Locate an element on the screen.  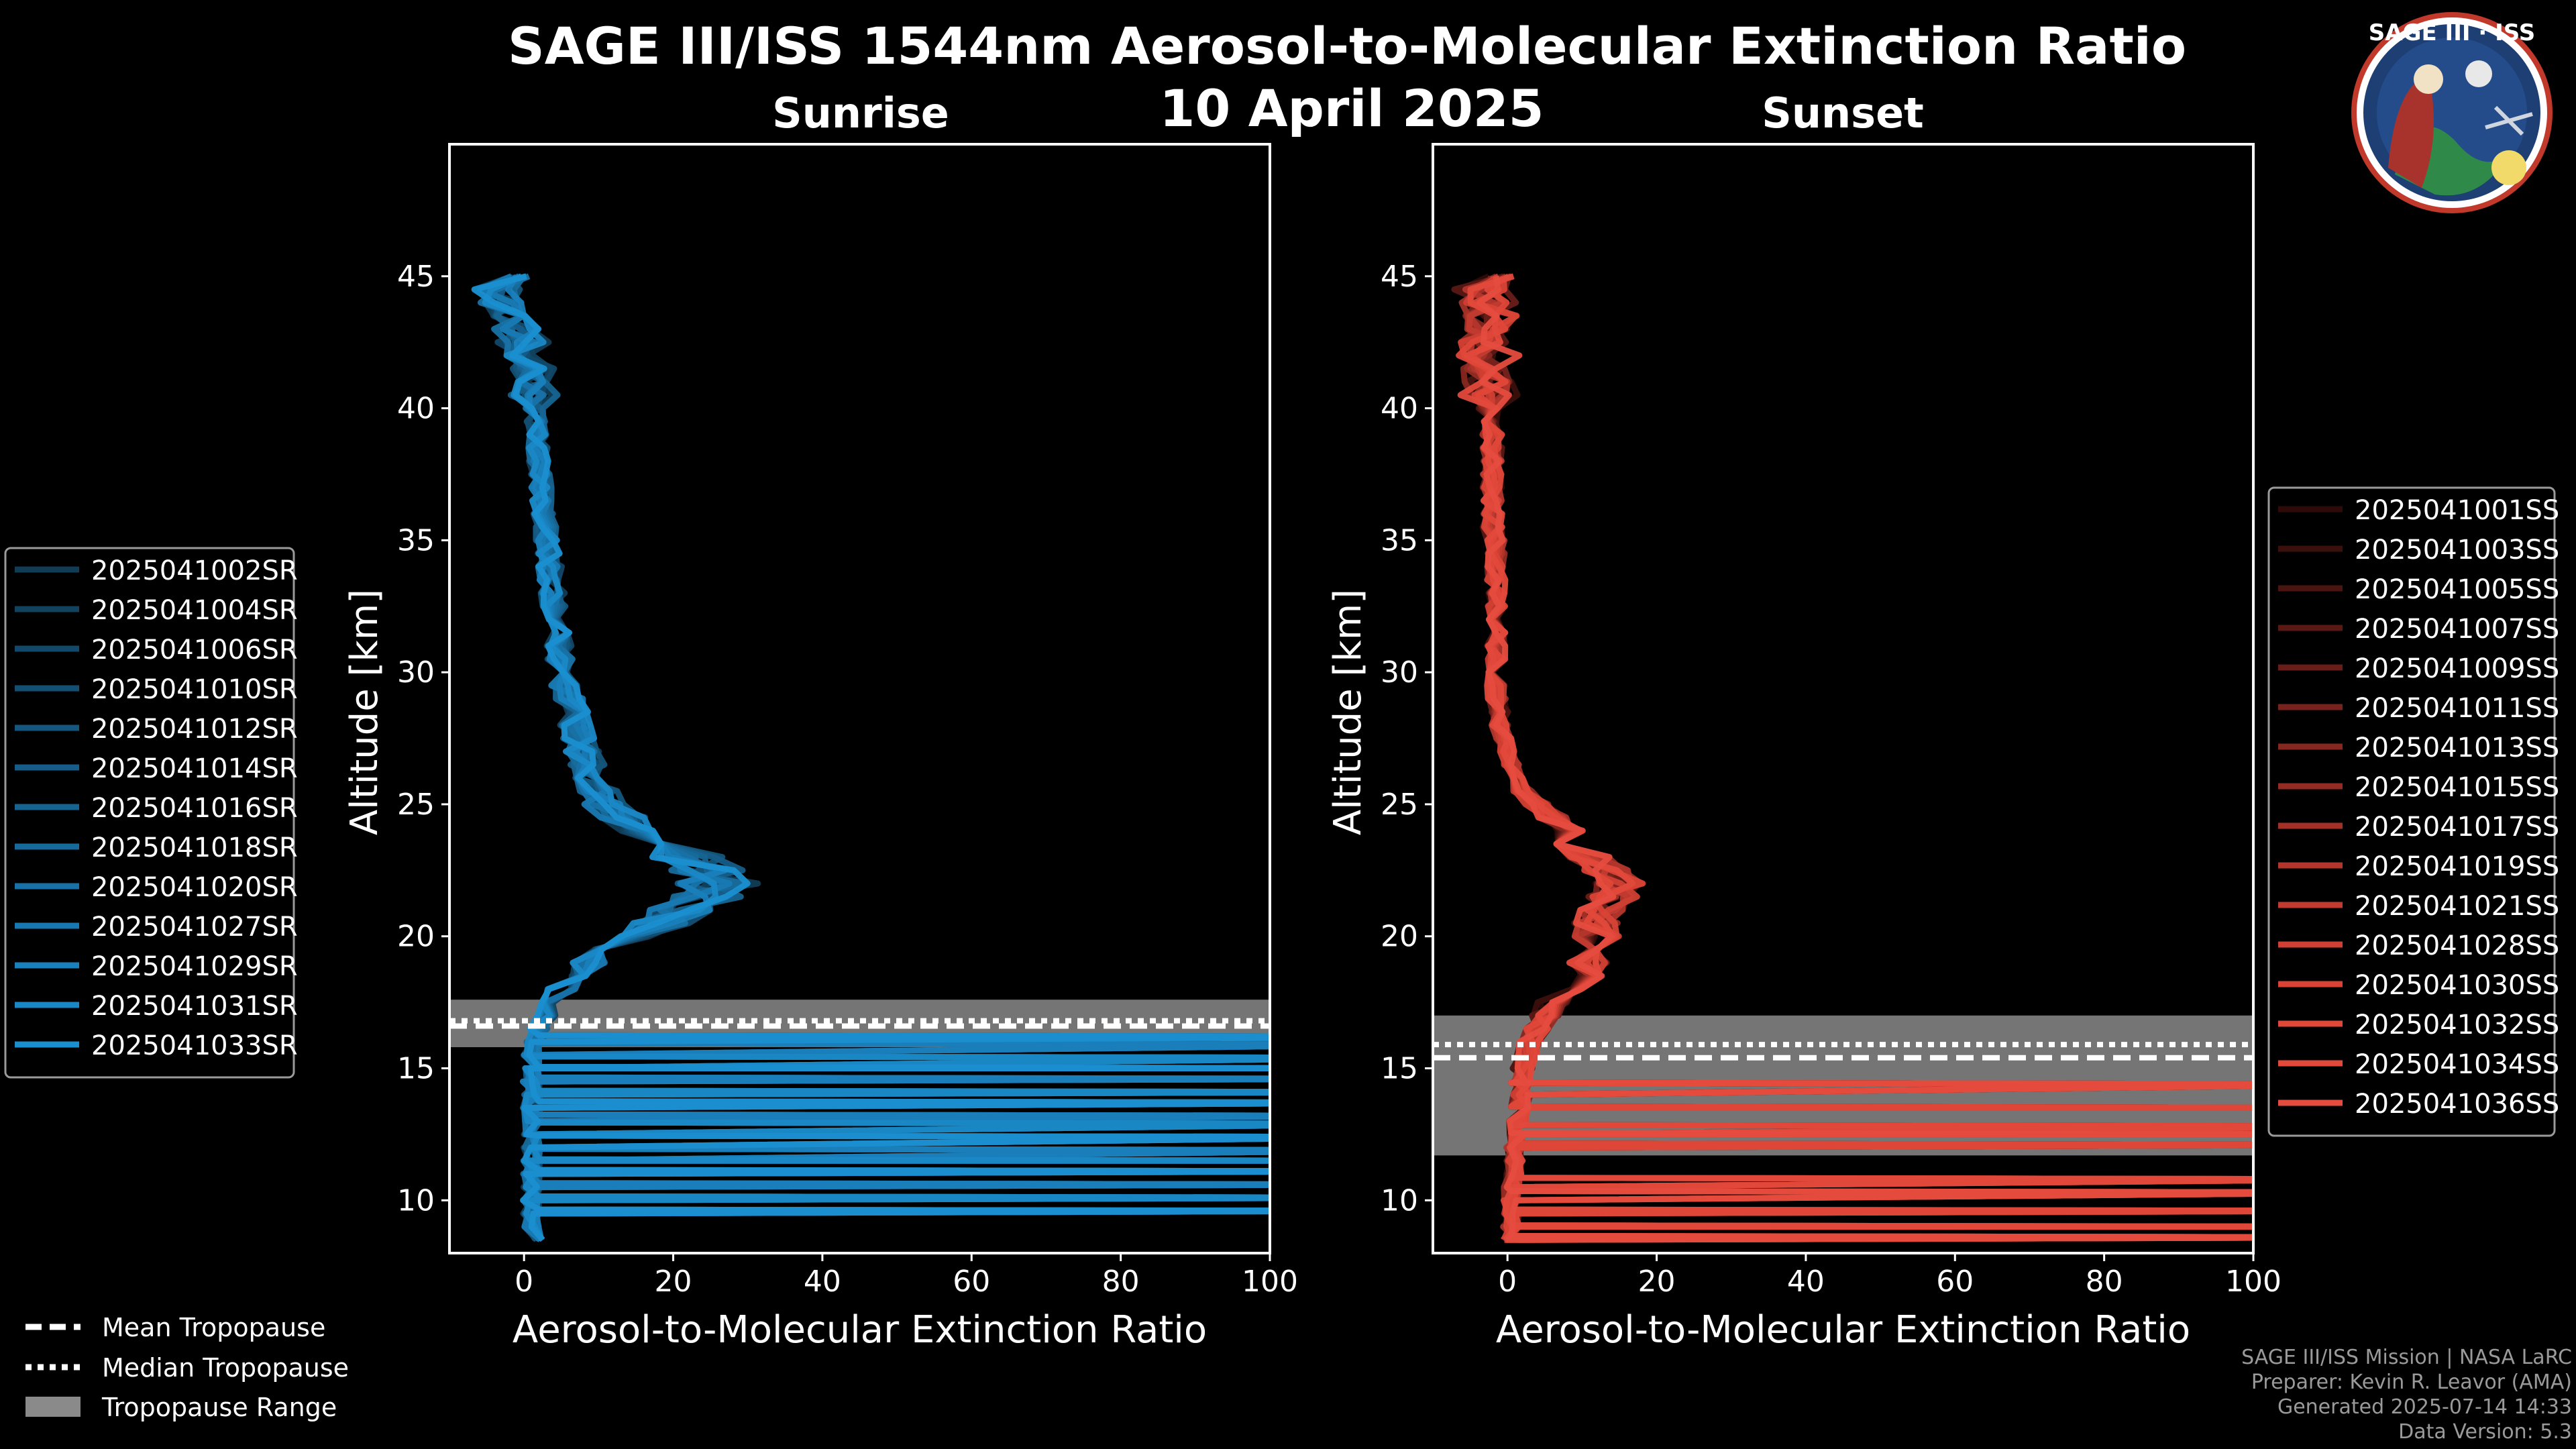
credits-version: Data Version: 5.3 is located at coordinates (2485, 1432).